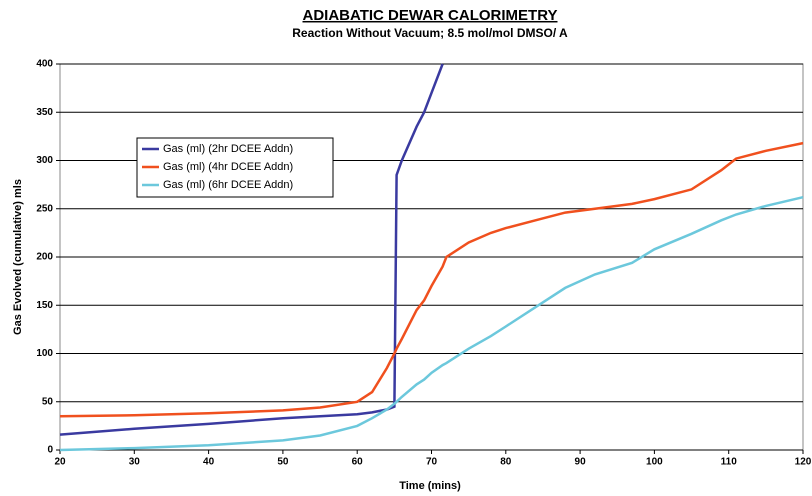  What do you see at coordinates (729, 462) in the screenshot?
I see `x-tick-label: 110` at bounding box center [729, 462].